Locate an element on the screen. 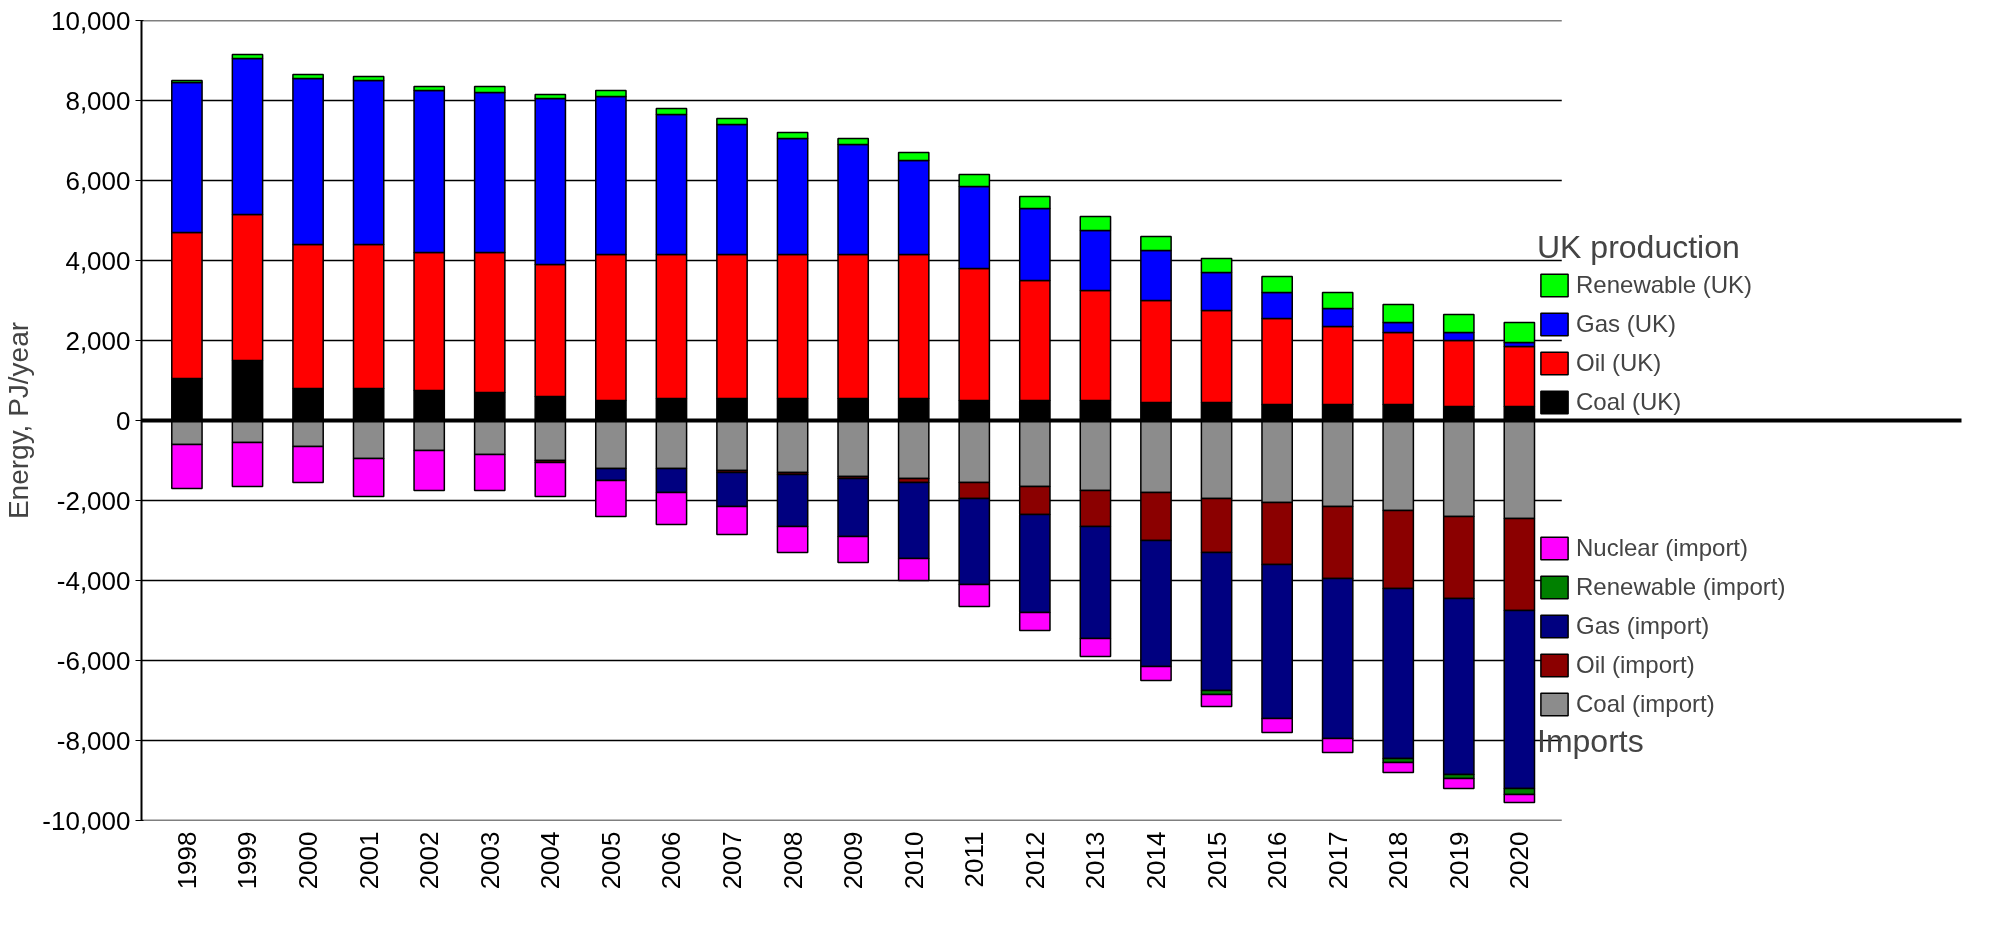 Image resolution: width=2005 pixels, height=930 pixels. legend-label: Oil (import) is located at coordinates (1635, 665).